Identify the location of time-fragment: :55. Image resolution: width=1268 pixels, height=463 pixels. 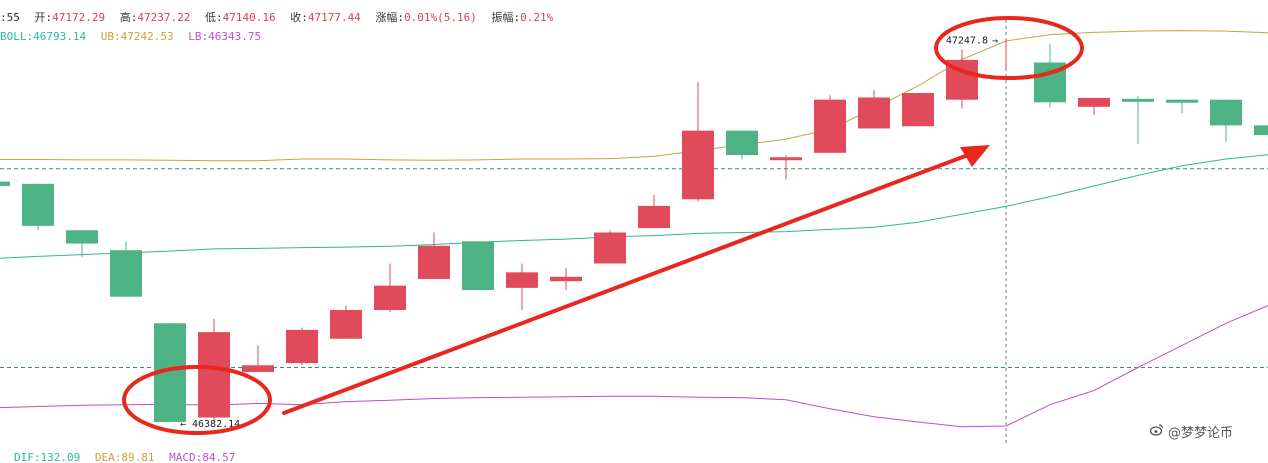
(10, 17).